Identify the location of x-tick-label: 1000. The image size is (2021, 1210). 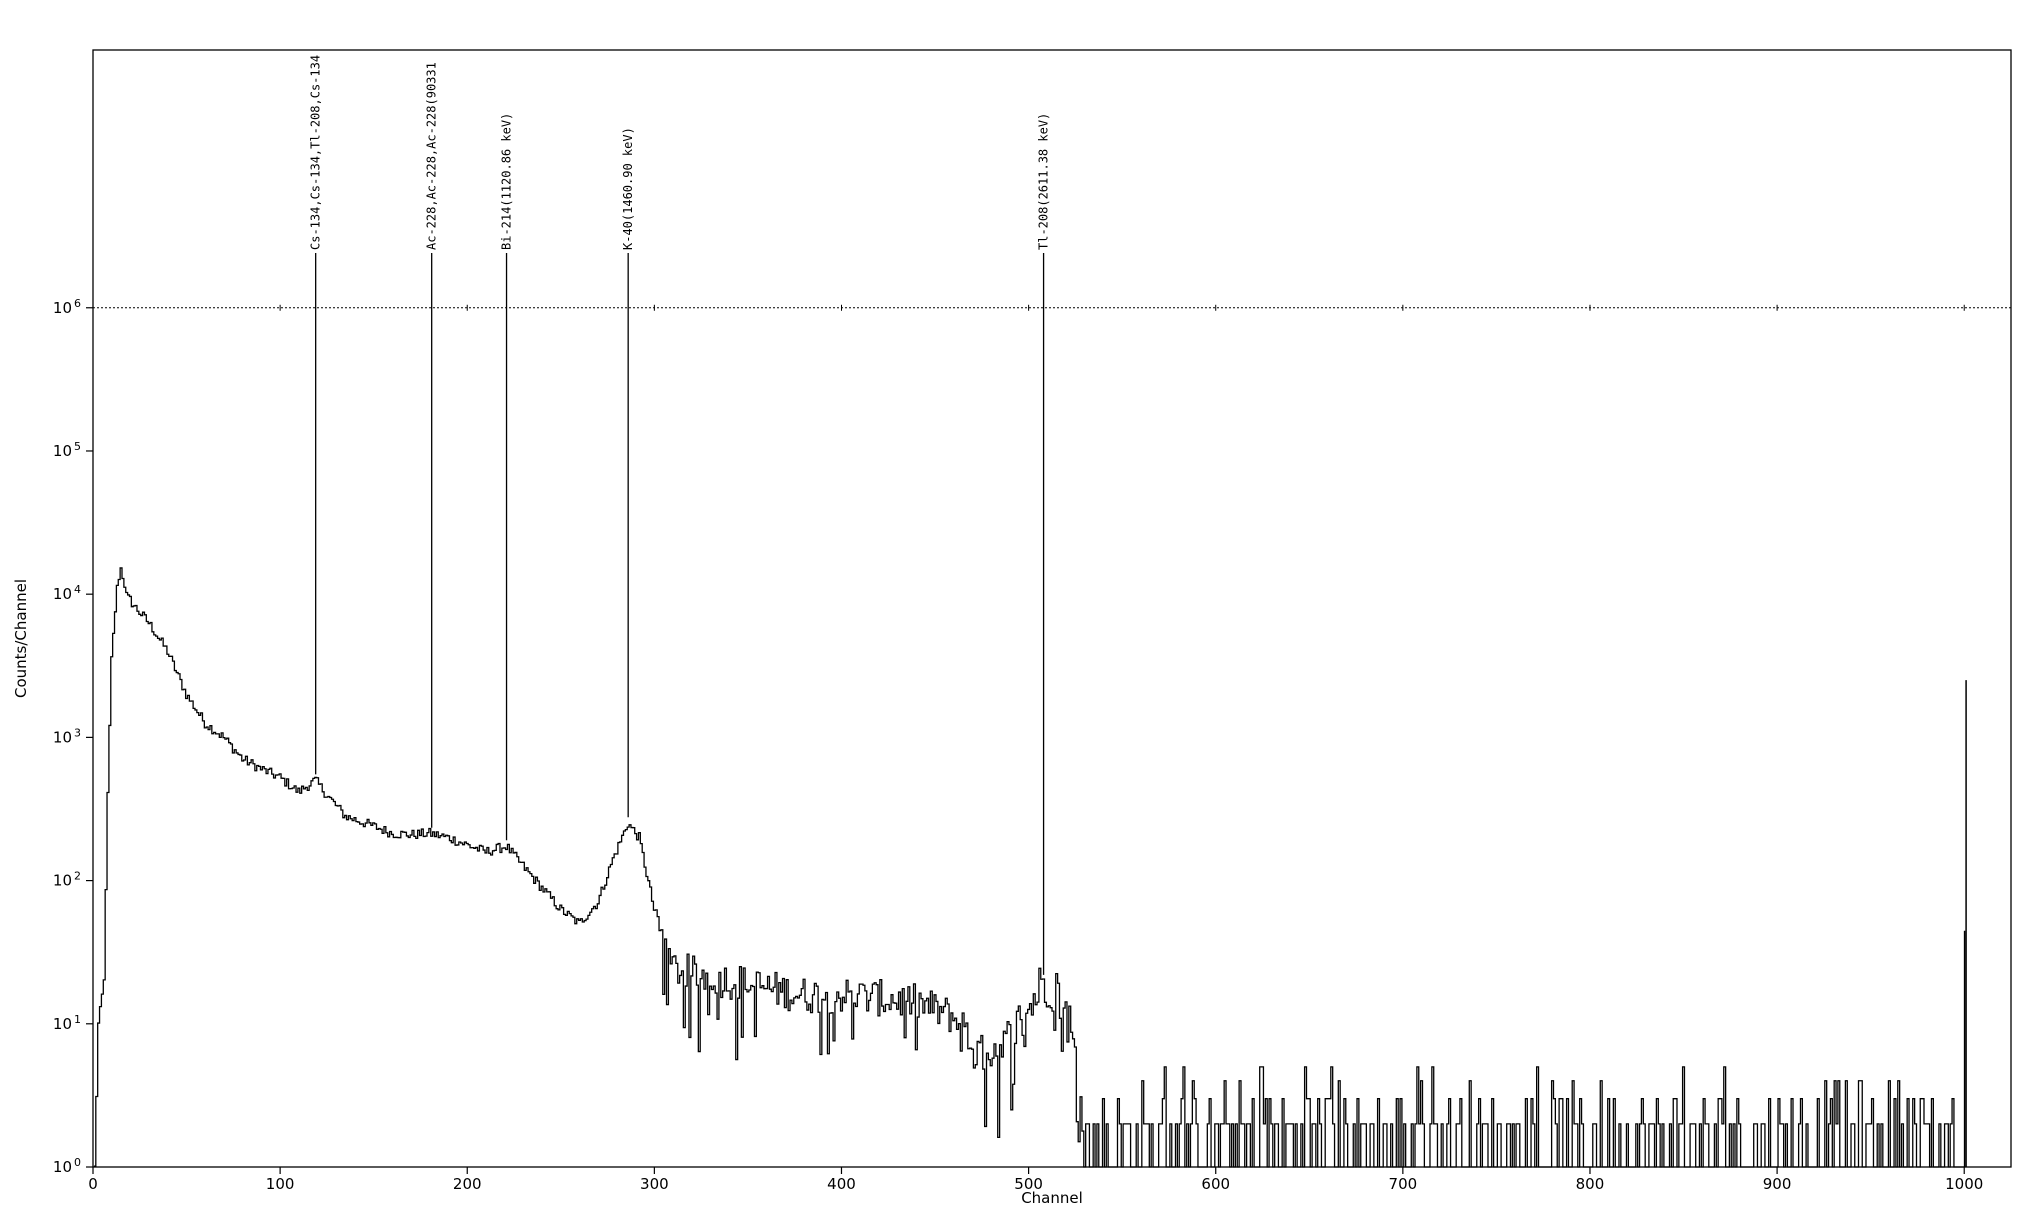
(1964, 1184).